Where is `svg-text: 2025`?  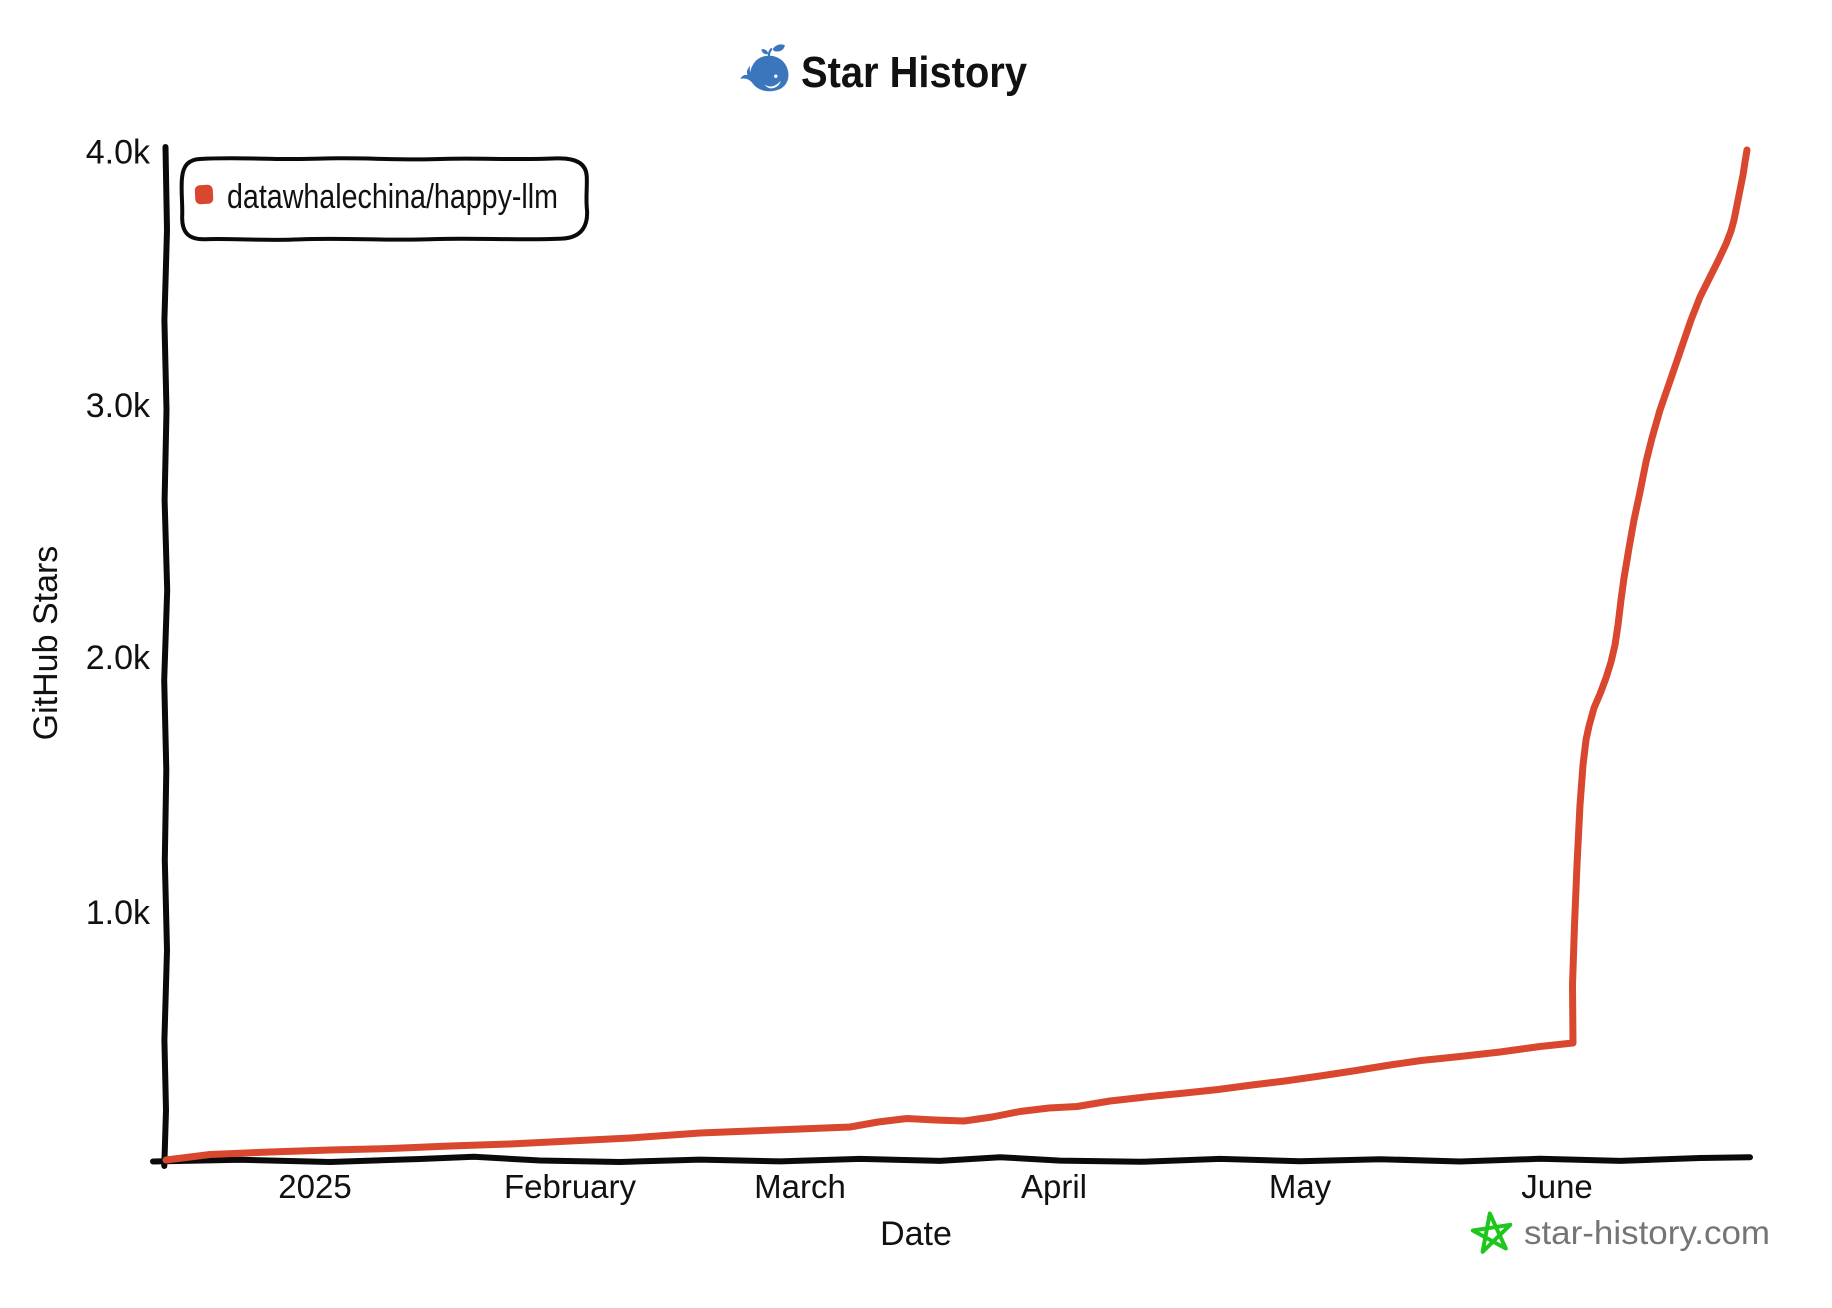 svg-text: 2025 is located at coordinates (314, 1186).